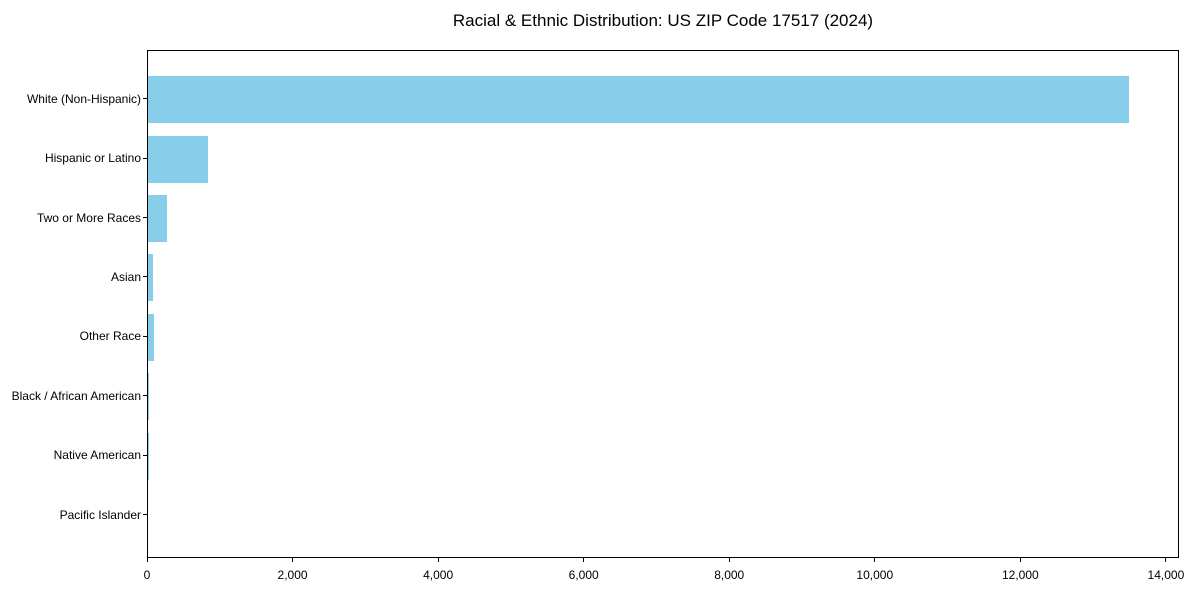 The width and height of the screenshot is (1200, 600). What do you see at coordinates (100, 514) in the screenshot?
I see `y-tick-label: Pacific Islander` at bounding box center [100, 514].